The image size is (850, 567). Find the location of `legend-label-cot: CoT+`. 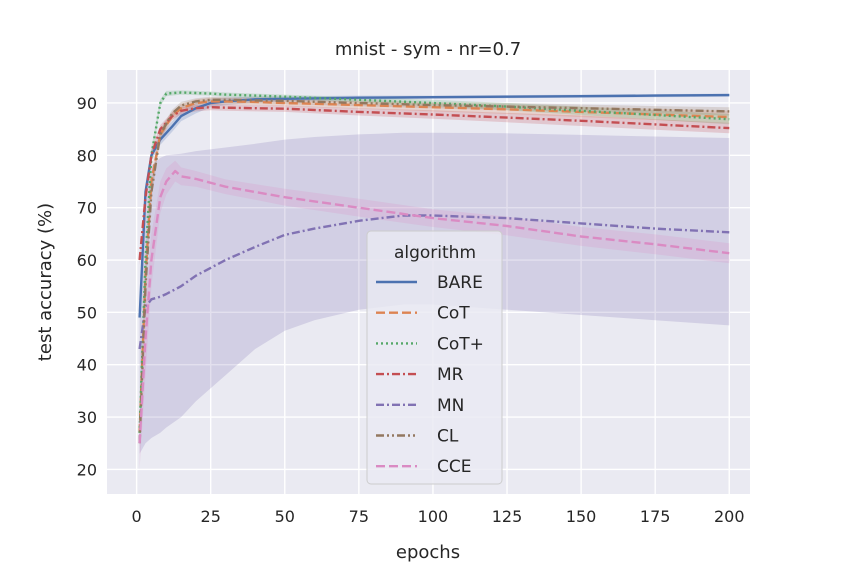

legend-label-cot: CoT+ is located at coordinates (460, 344).